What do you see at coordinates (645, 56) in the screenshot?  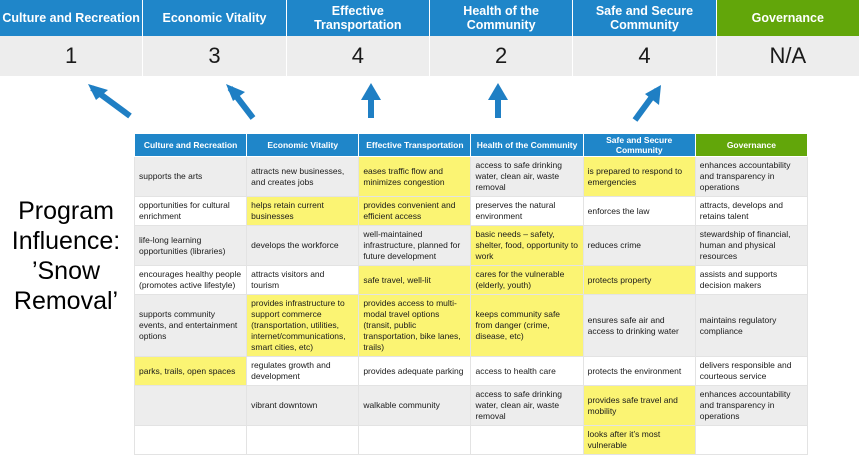 I see `scorecard-value-cell-4: 4` at bounding box center [645, 56].